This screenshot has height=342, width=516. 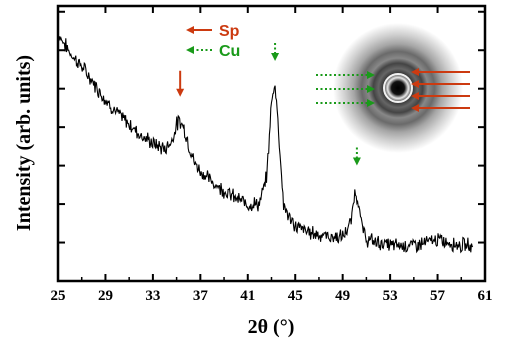 I want to click on legend-sp-arrowhead, so click(x=190, y=30).